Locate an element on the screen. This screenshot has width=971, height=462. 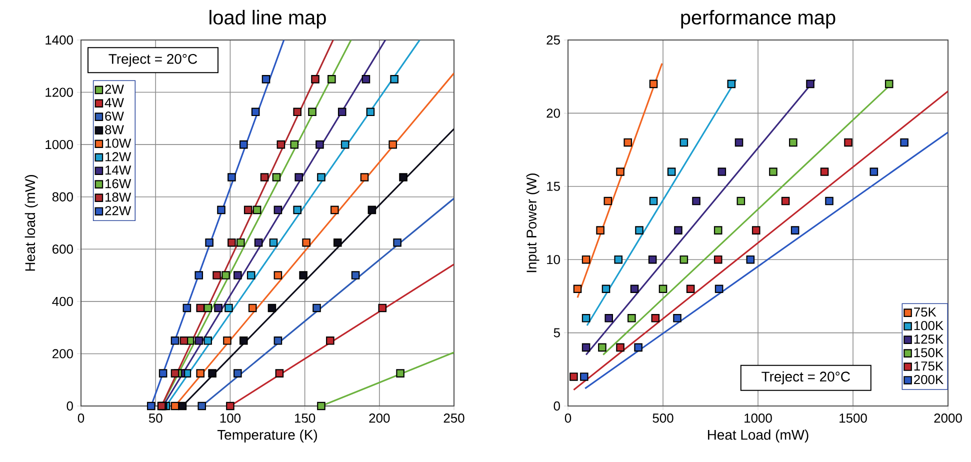
y-tick-label: 1000 is located at coordinates (59, 145).